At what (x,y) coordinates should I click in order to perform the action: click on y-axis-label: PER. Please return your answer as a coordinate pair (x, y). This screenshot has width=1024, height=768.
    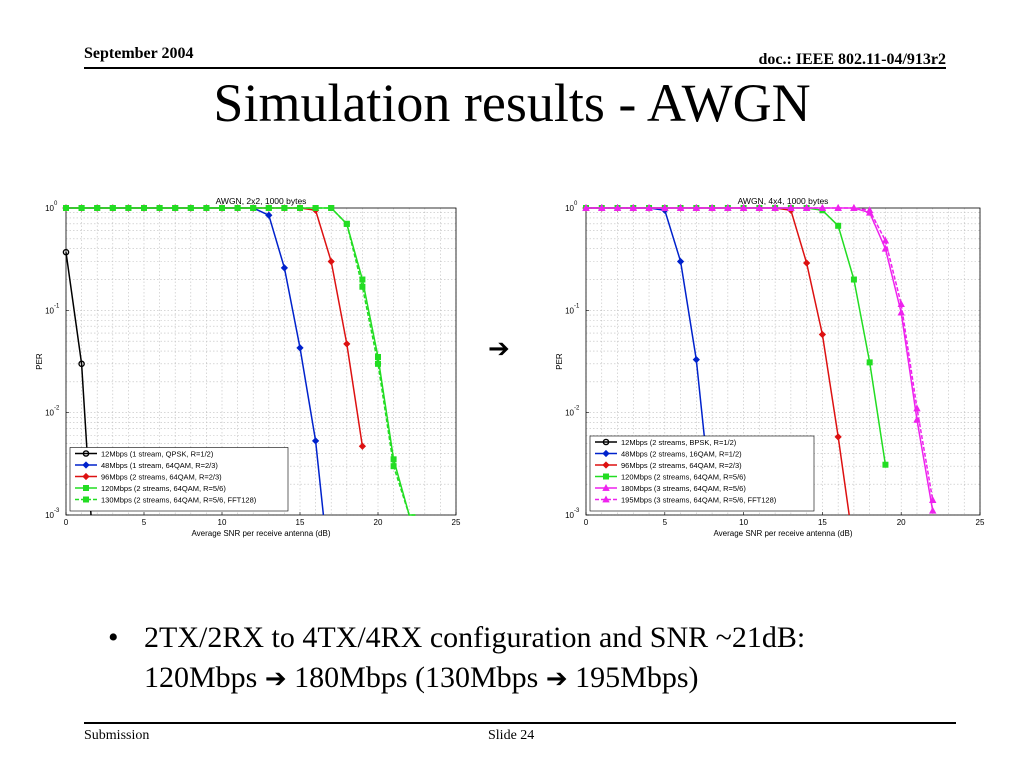
    Looking at the image, I should click on (559, 361).